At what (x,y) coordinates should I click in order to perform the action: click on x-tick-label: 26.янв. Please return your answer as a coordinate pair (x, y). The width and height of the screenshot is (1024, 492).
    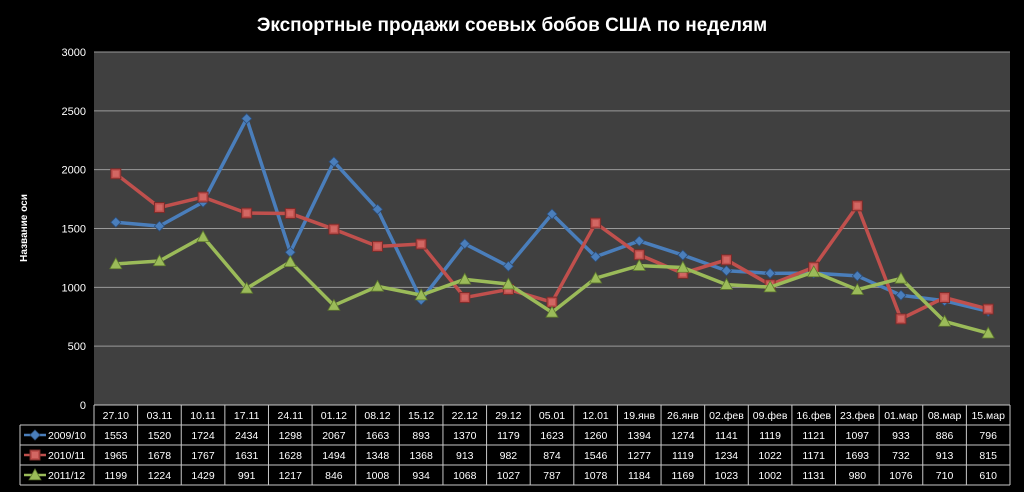
    Looking at the image, I should click on (683, 416).